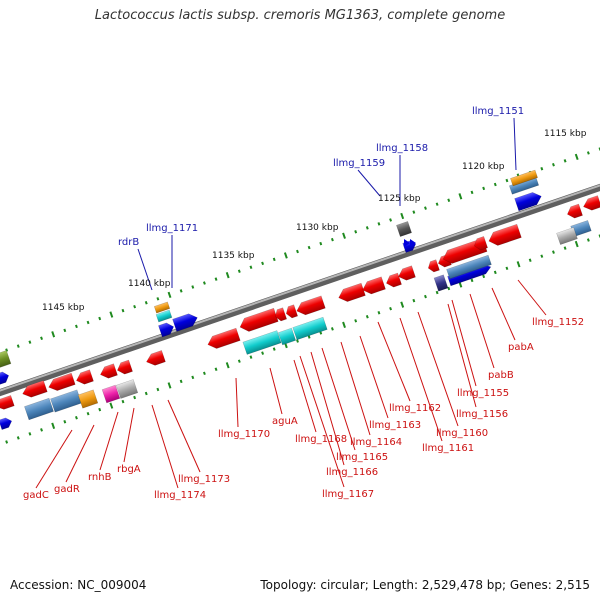 The width and height of the screenshot is (600, 600). What do you see at coordinates (100, 477) in the screenshot?
I see `gene-label-below: rnhB` at bounding box center [100, 477].